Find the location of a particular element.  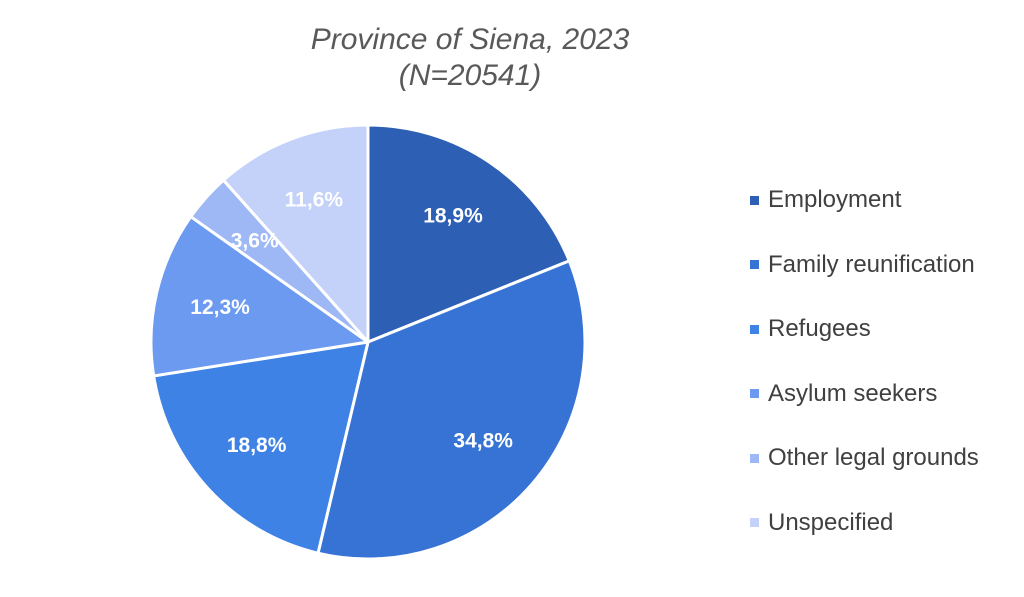

pie-slice-employment is located at coordinates (468, 233).